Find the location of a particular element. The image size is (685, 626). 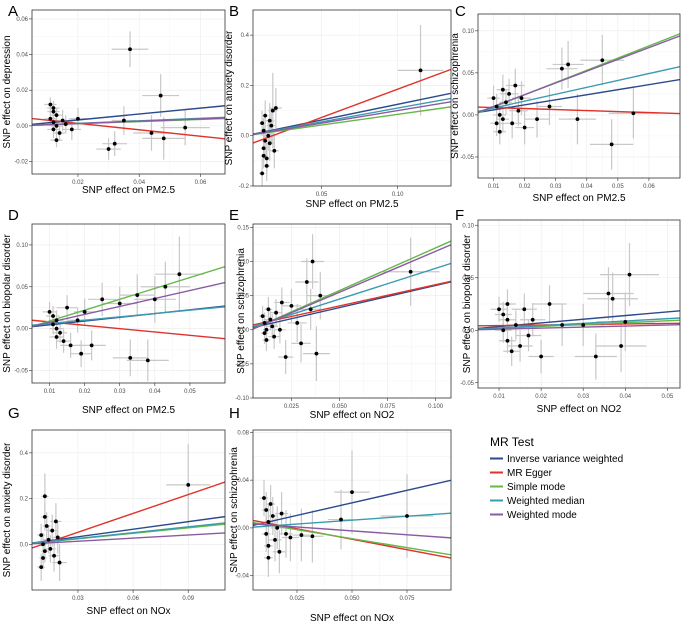

y-tick-label: 0.00 is located at coordinates (22, 330).